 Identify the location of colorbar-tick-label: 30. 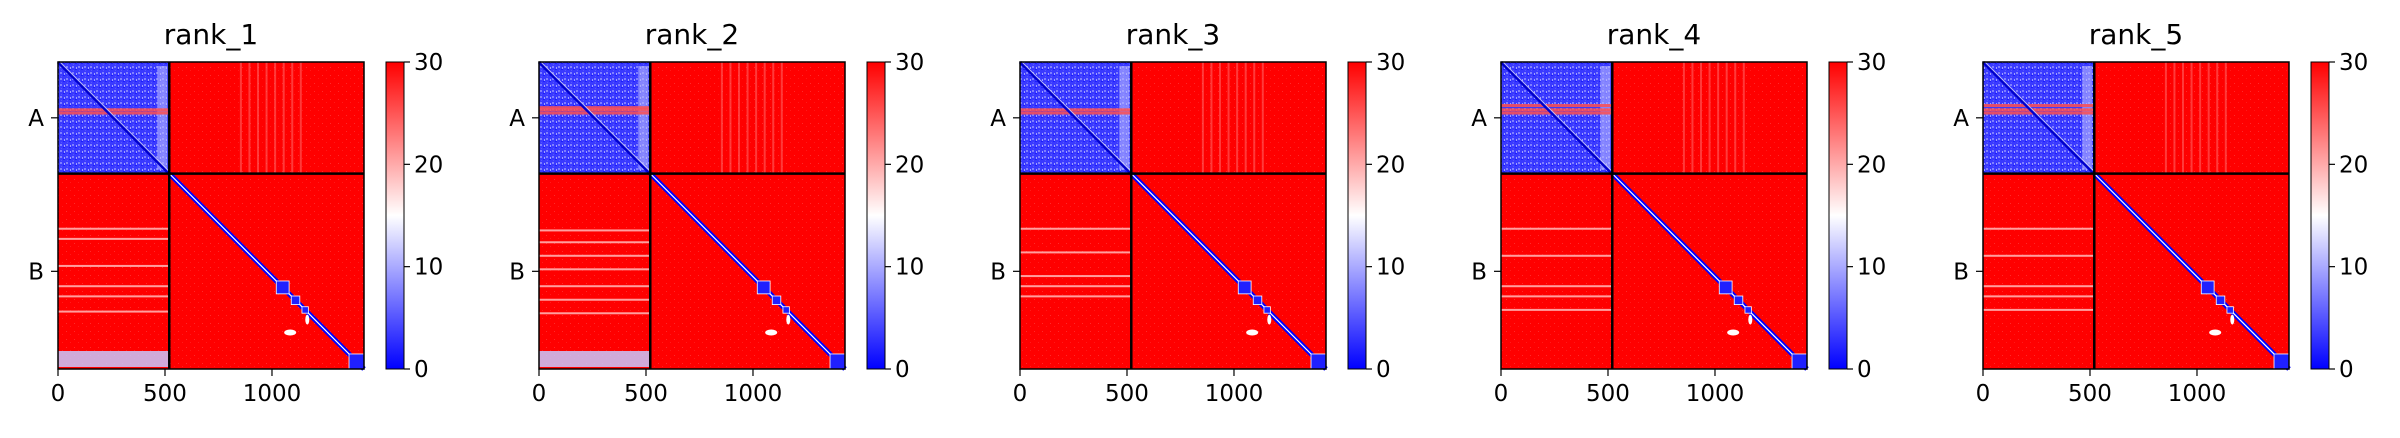
(1871, 63).